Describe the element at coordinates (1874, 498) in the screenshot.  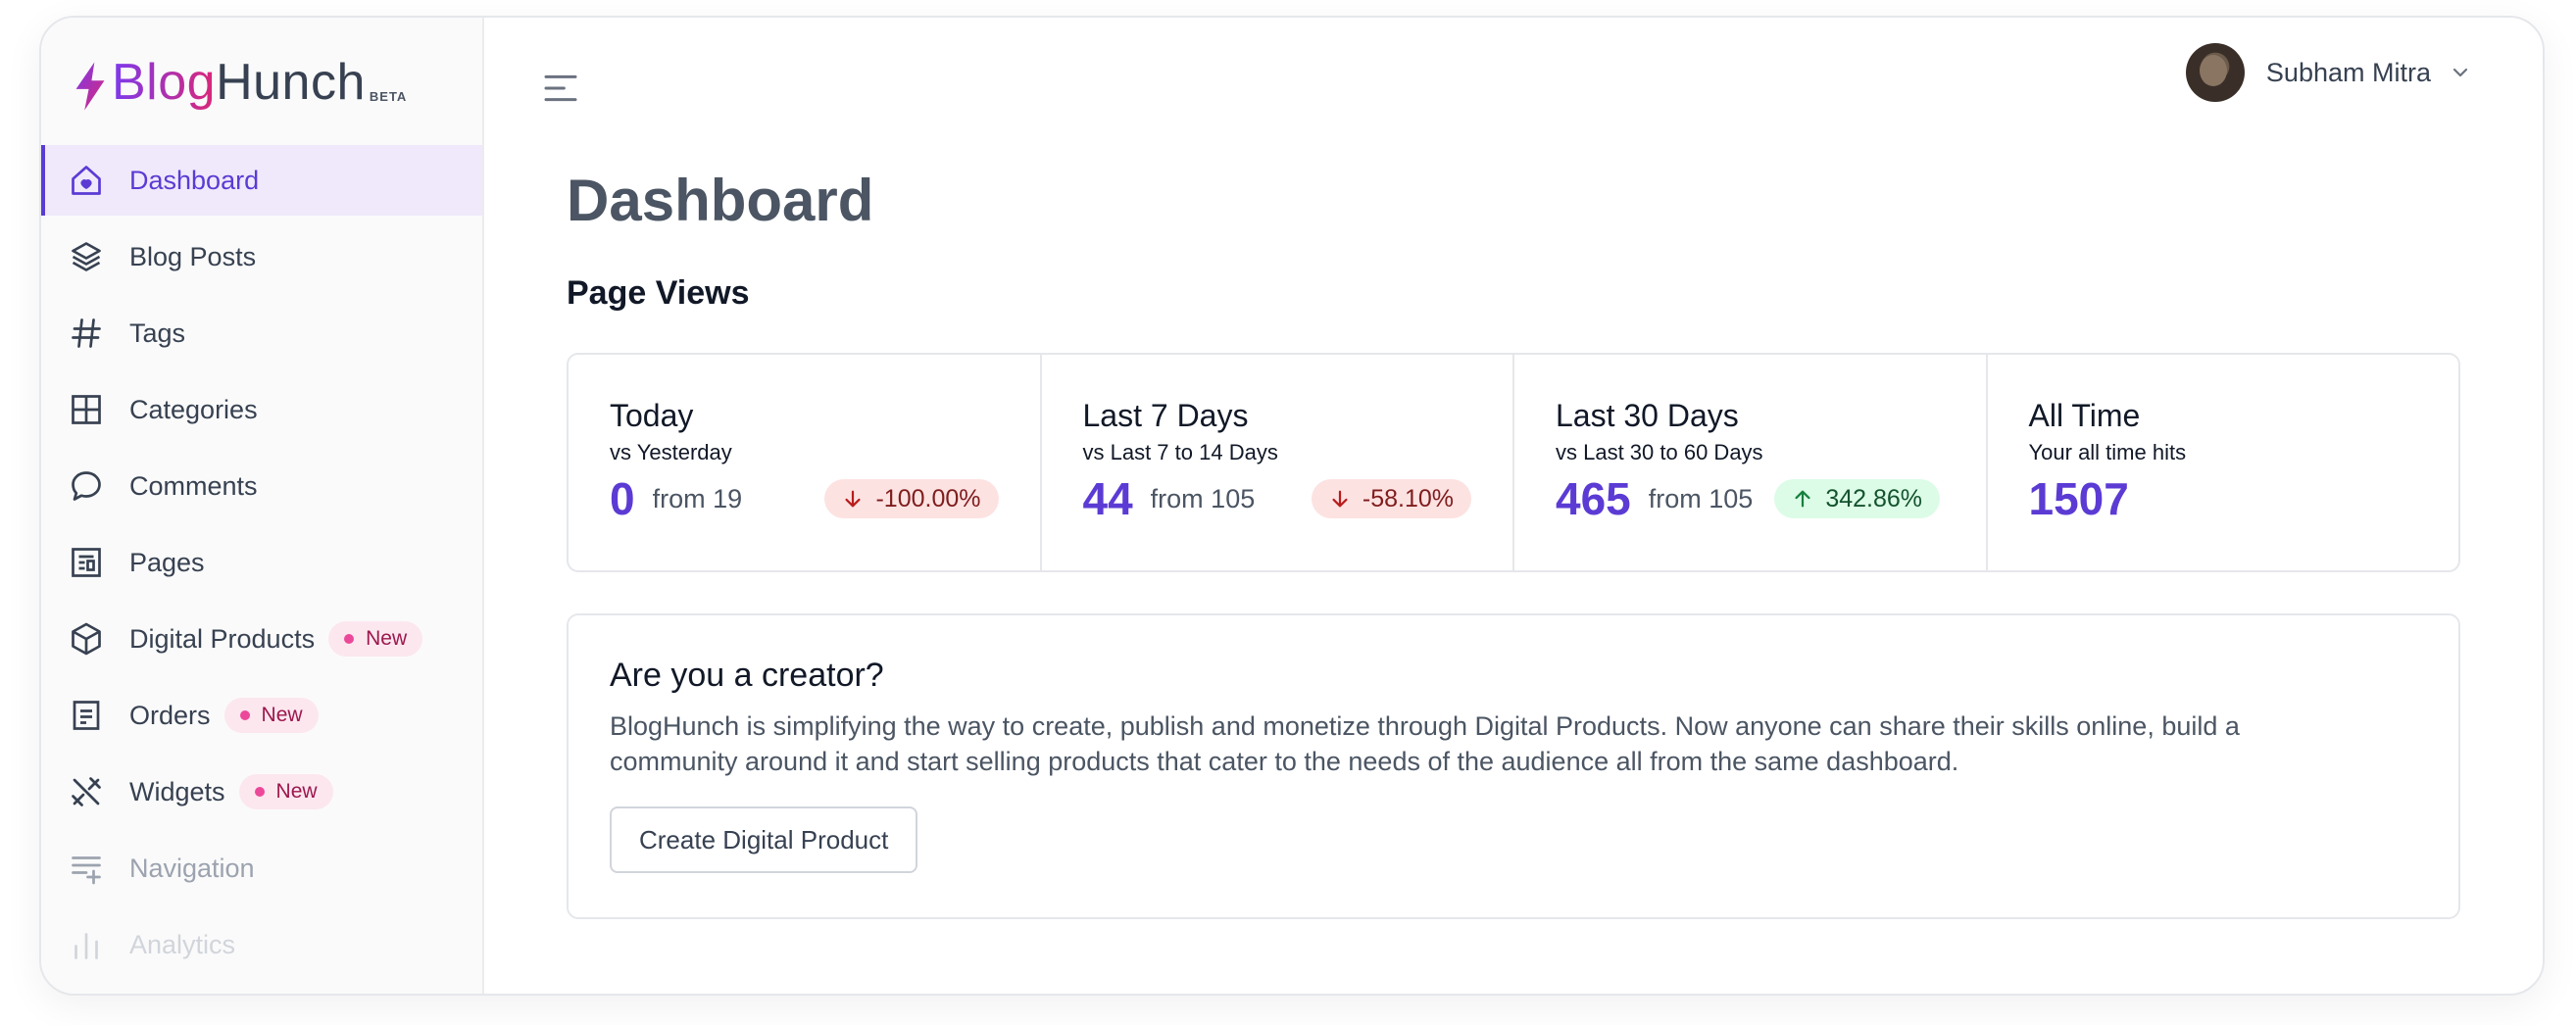
I see `change-value: 342.86%` at that location.